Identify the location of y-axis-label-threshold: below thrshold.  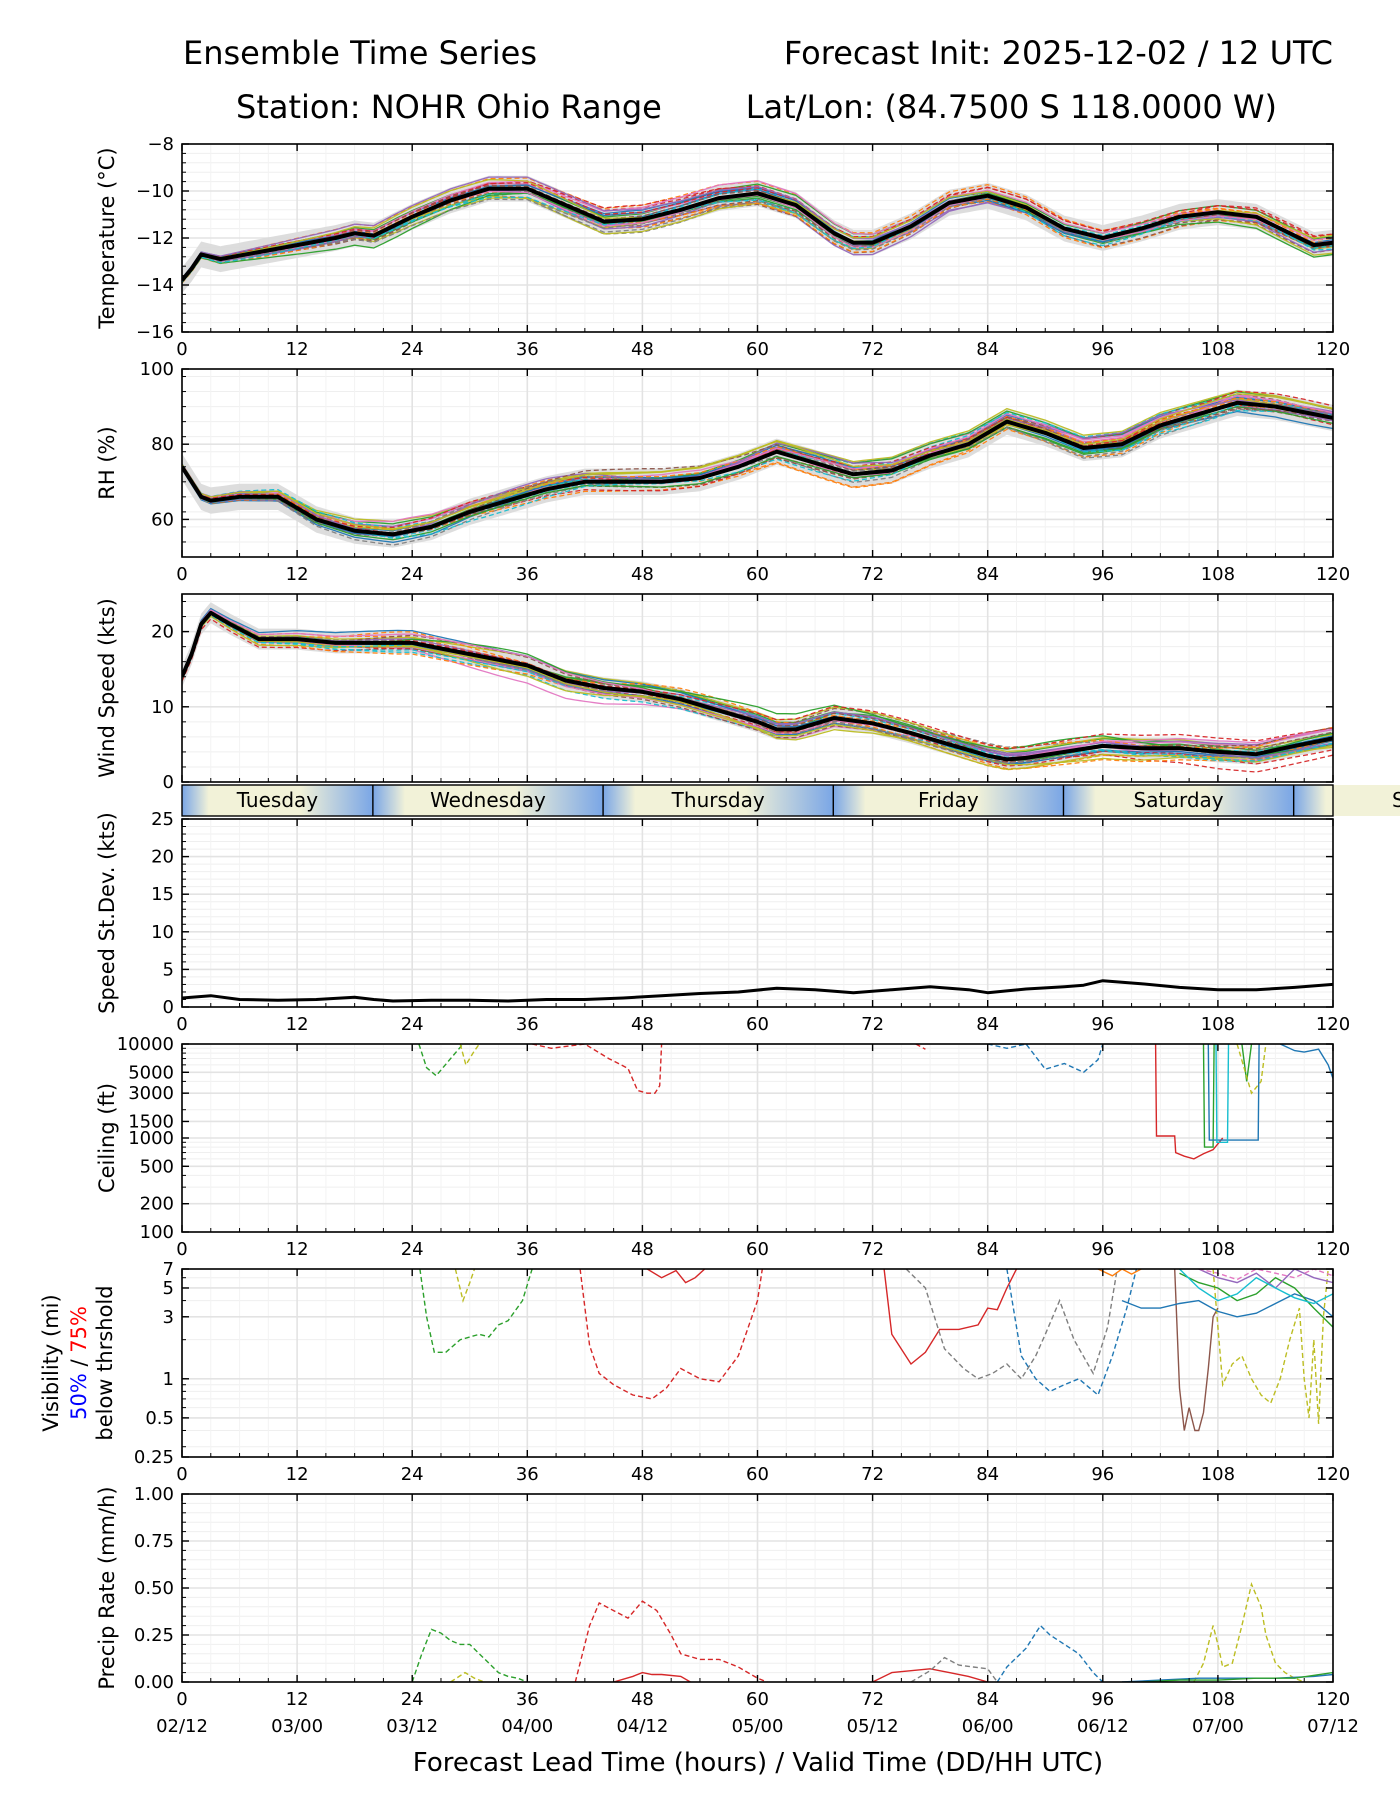
(105, 1362).